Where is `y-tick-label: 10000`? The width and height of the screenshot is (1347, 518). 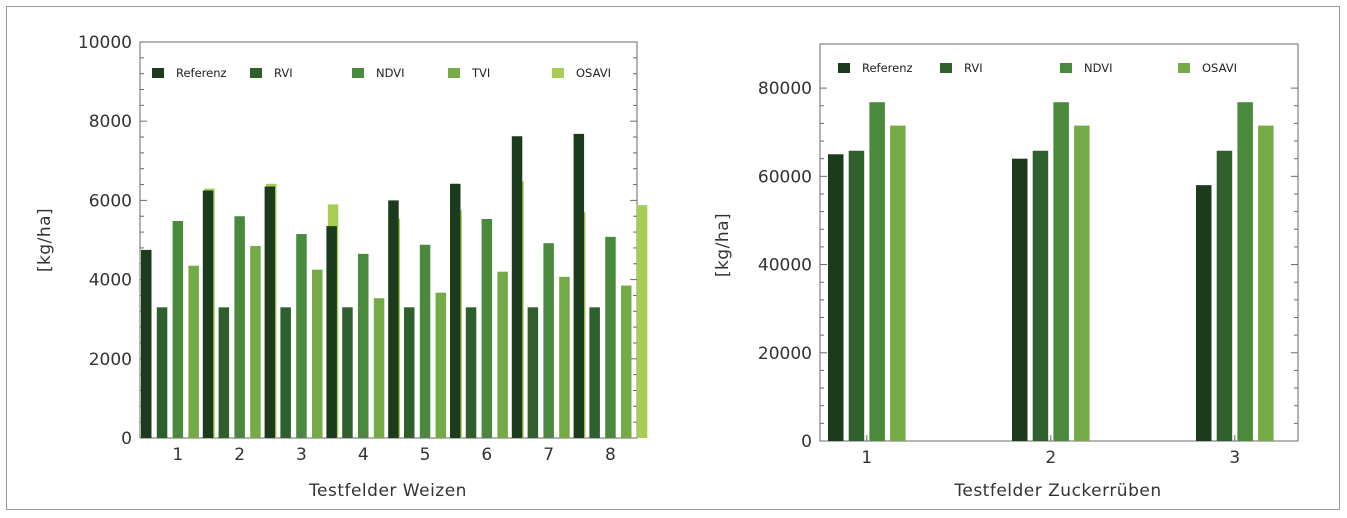 y-tick-label: 10000 is located at coordinates (105, 43).